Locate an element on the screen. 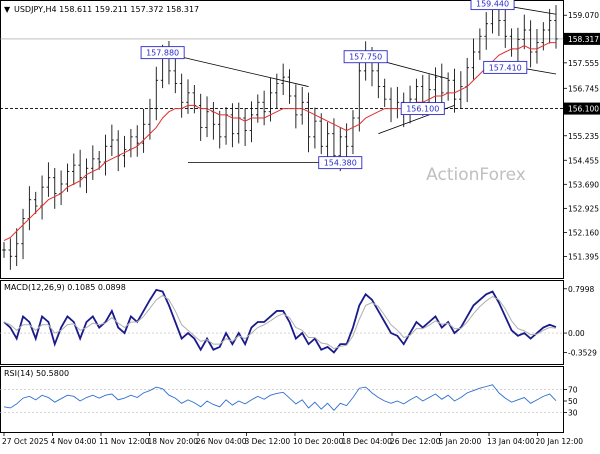 The image size is (600, 454). rsi-panel-frame is located at coordinates (282, 399).